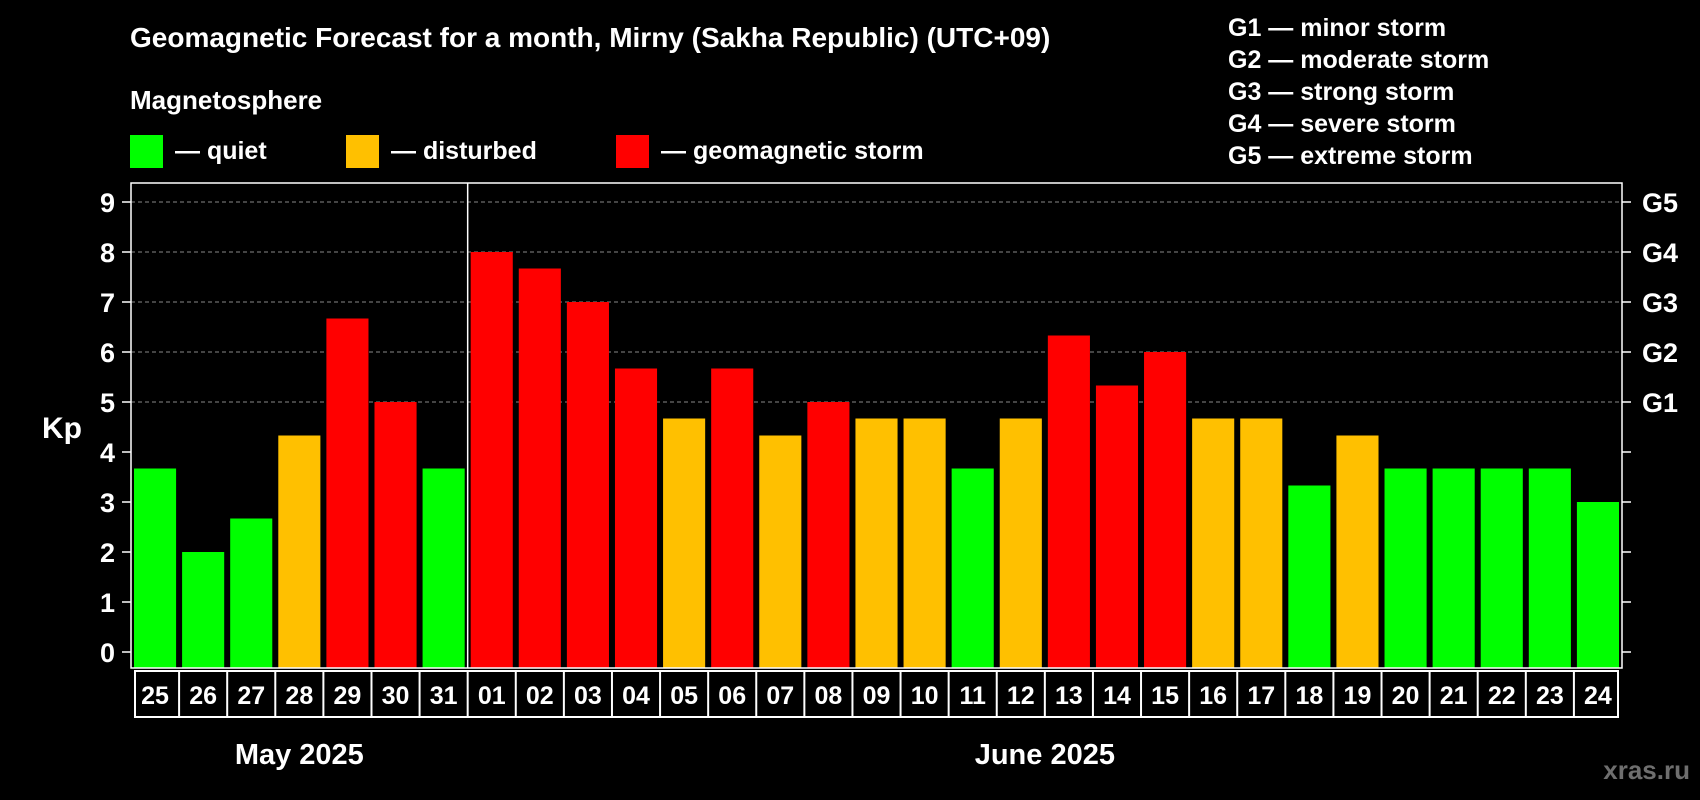  Describe the element at coordinates (226, 100) in the screenshot. I see `legend-subtitle: Magnetosphere` at that location.